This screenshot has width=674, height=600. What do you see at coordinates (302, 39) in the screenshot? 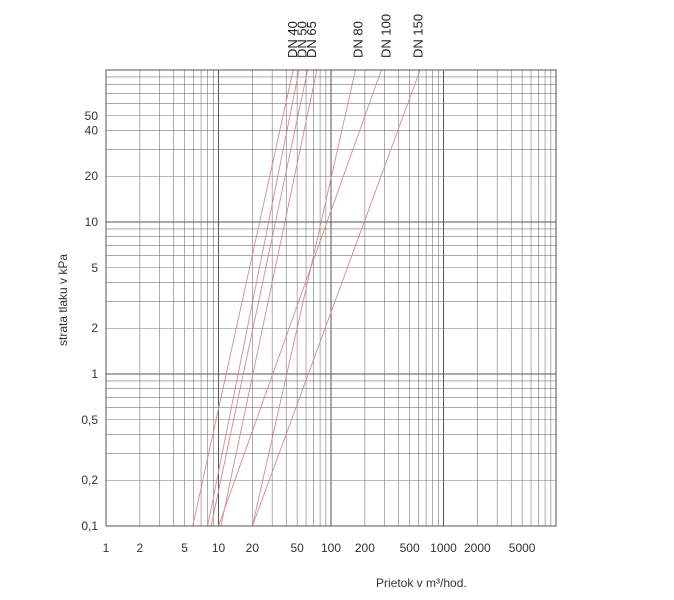
I see `series-label: DN 50` at bounding box center [302, 39].